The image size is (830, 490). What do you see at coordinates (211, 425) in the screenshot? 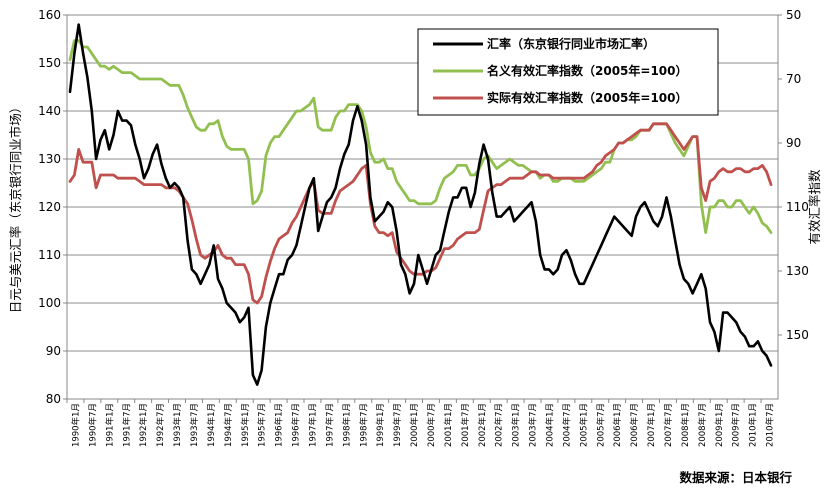
I see `x-tick-label: 1994年1月` at bounding box center [211, 425].